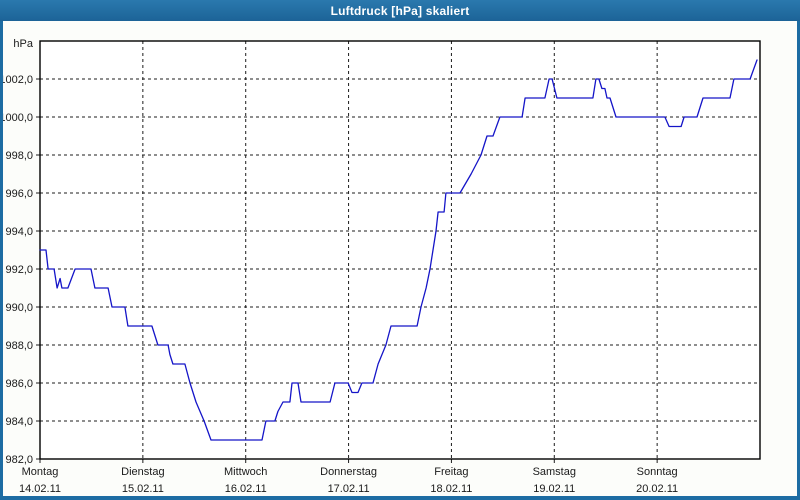  Describe the element at coordinates (23, 44) in the screenshot. I see `y-axis-unit-label: hPa` at that location.